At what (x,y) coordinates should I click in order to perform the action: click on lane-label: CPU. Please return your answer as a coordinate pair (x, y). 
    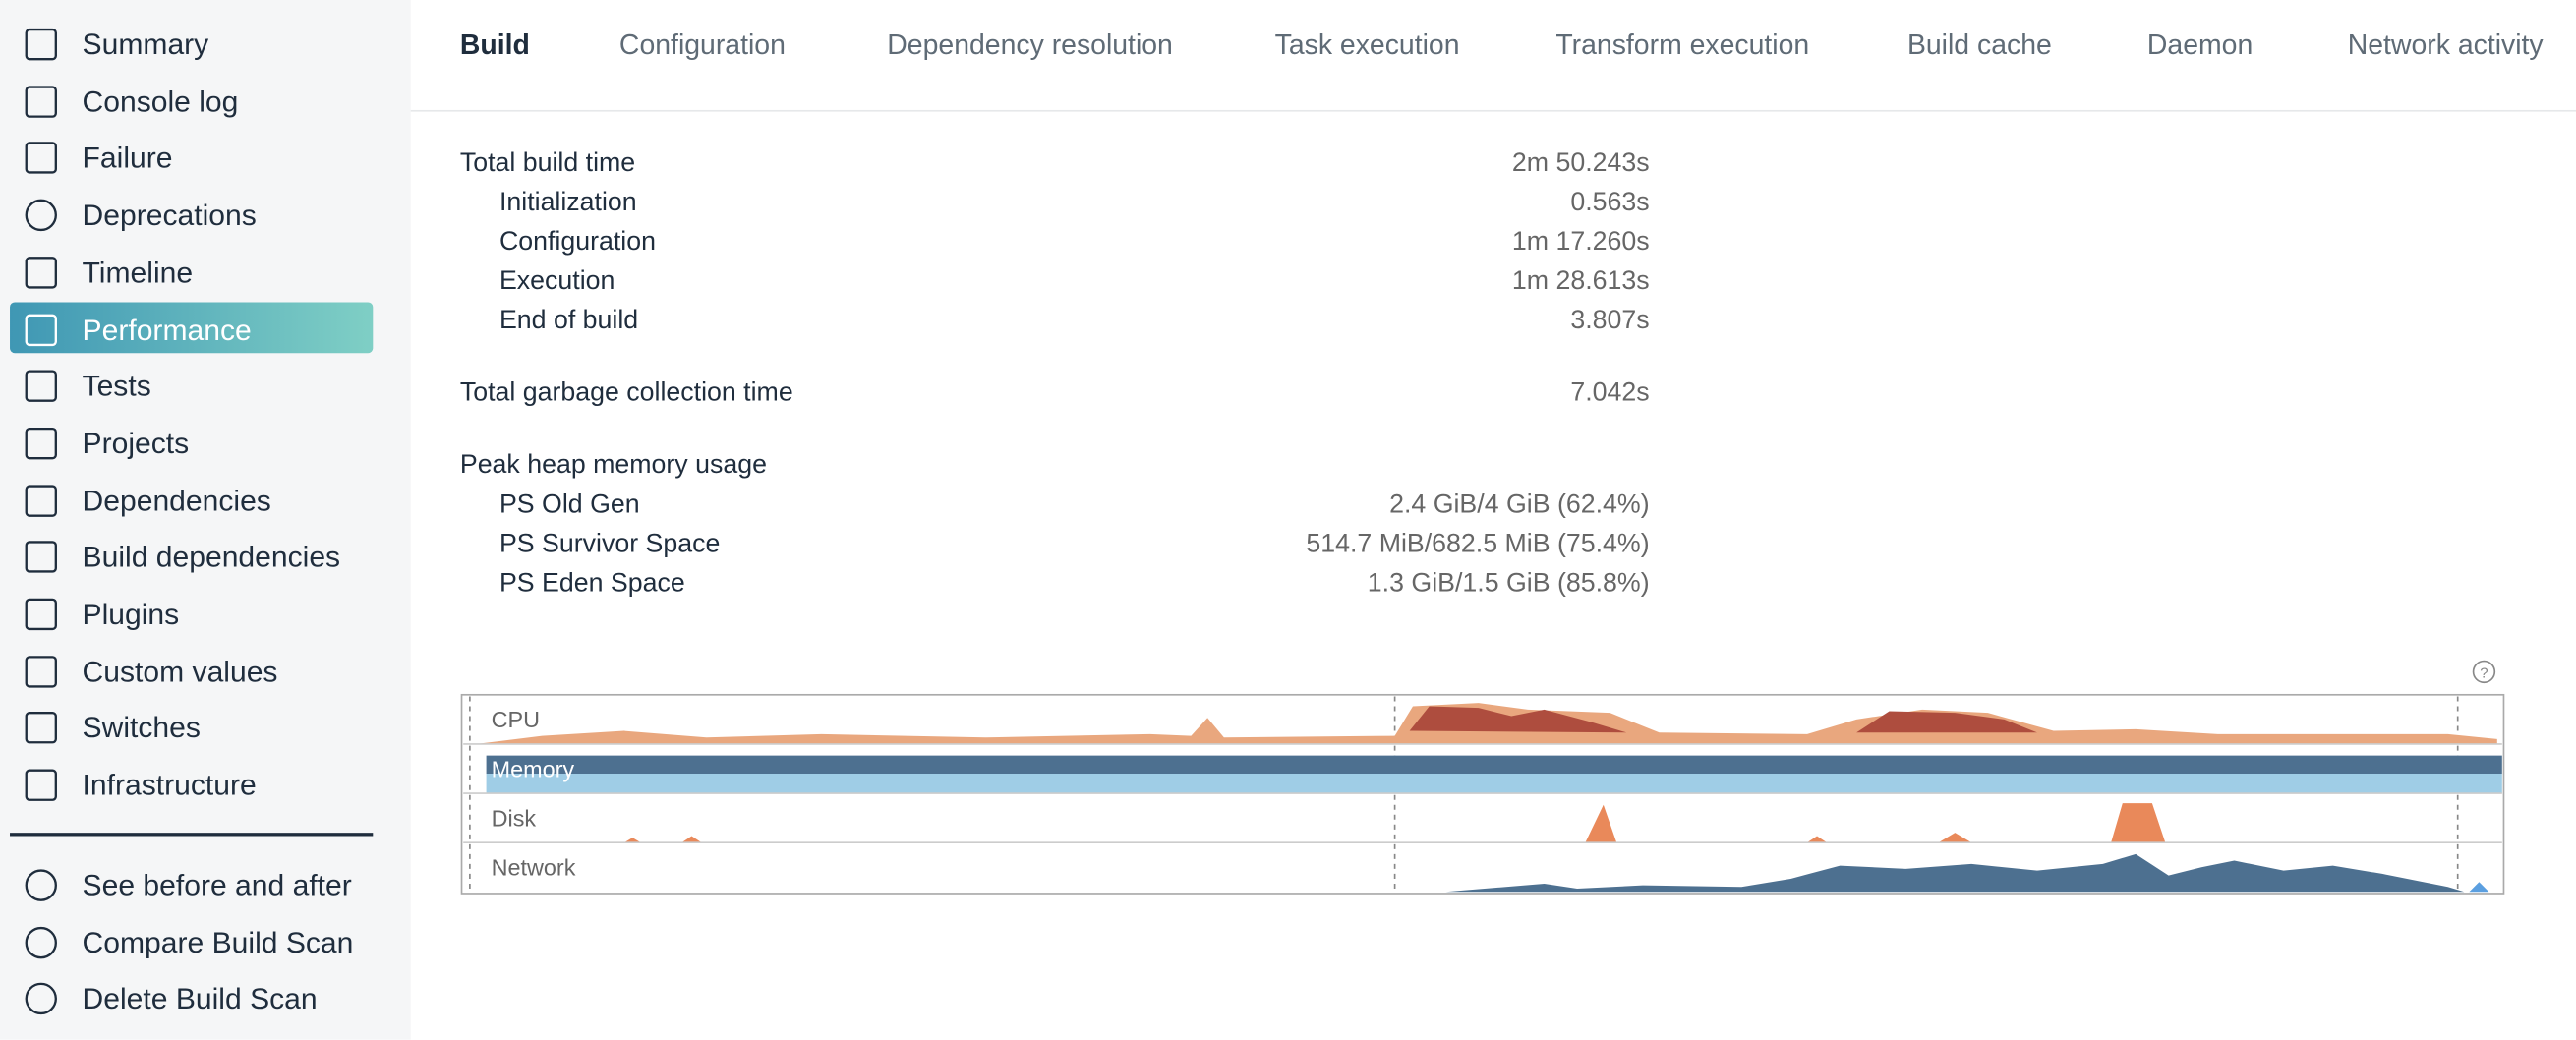
    Looking at the image, I should click on (516, 719).